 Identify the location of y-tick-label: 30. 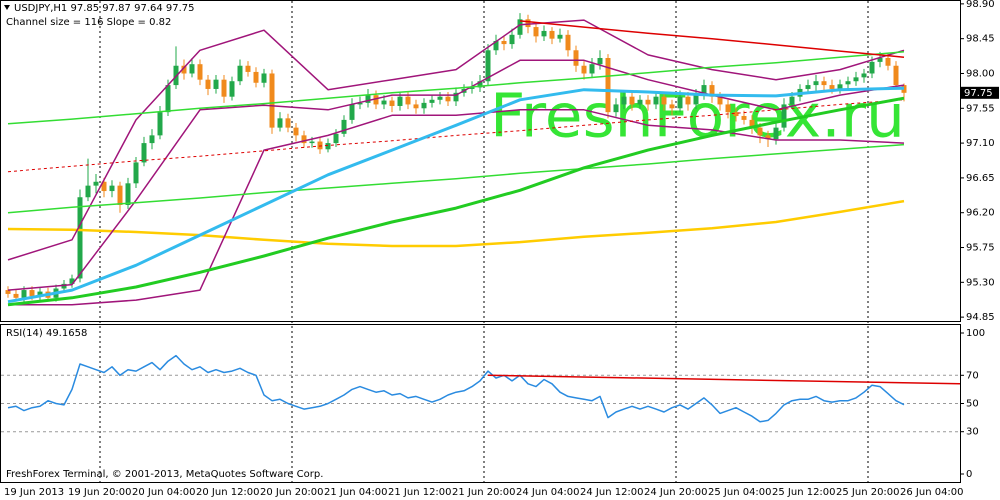
(972, 432).